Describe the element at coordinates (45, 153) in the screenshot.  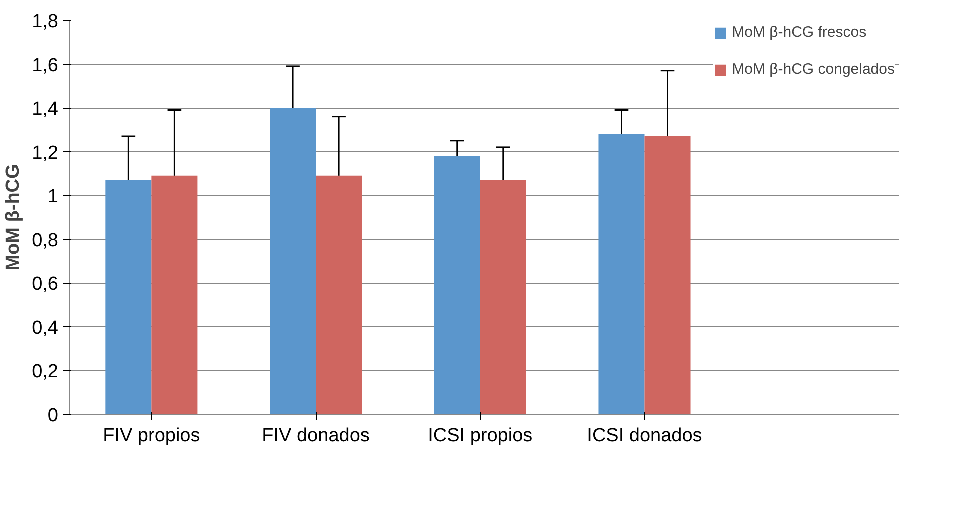
I see `y-tick-label: 1,2` at that location.